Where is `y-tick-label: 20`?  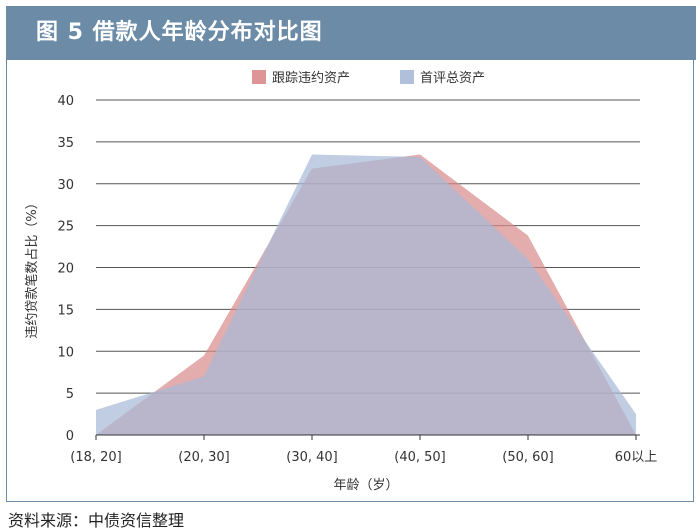 y-tick-label: 20 is located at coordinates (65, 269).